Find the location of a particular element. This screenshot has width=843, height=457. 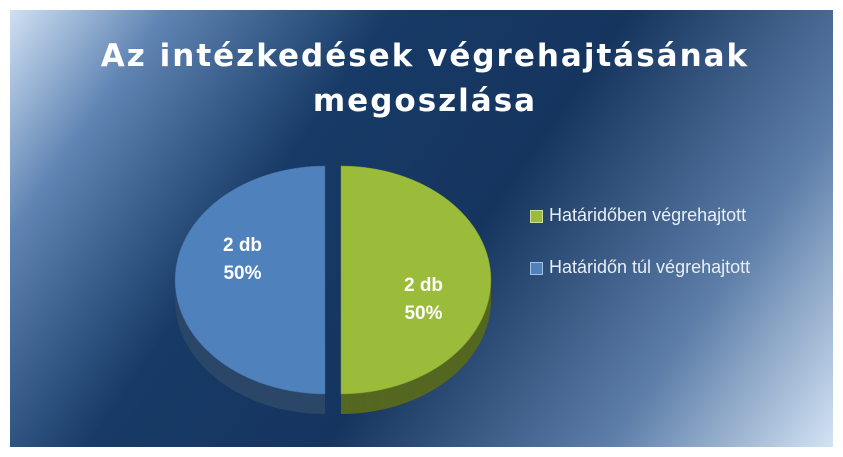

legend-label: Határidőben végrehajtott is located at coordinates (648, 215).